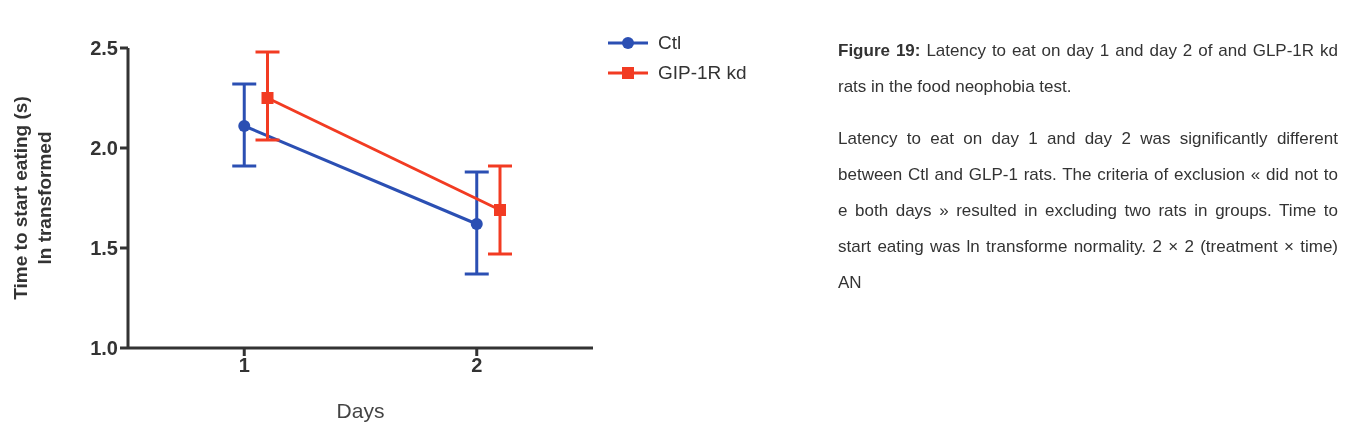 This screenshot has height=434, width=1359. What do you see at coordinates (670, 43) in the screenshot?
I see `legend-label: Ctl` at bounding box center [670, 43].